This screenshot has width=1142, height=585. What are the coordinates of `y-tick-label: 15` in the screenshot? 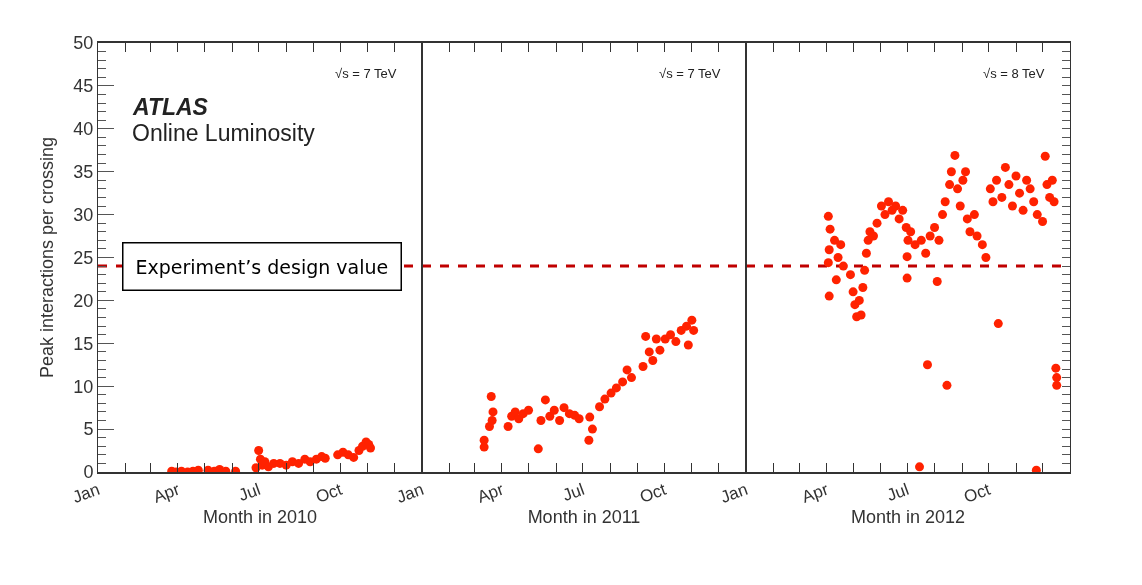 It's located at (83, 343).